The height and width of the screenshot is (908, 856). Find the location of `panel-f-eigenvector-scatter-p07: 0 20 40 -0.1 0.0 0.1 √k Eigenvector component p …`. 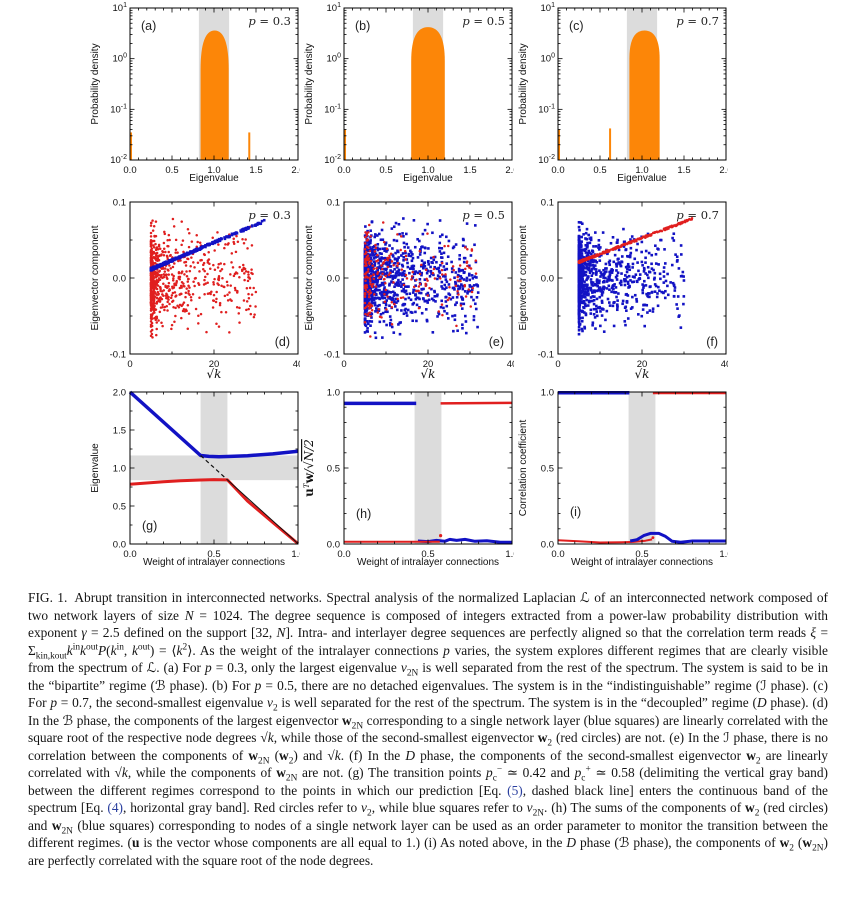

panel-f-eigenvector-scatter-p07: 0 20 40 -0.1 0.0 0.1 √k Eigenvector component p … is located at coordinates (621, 292).